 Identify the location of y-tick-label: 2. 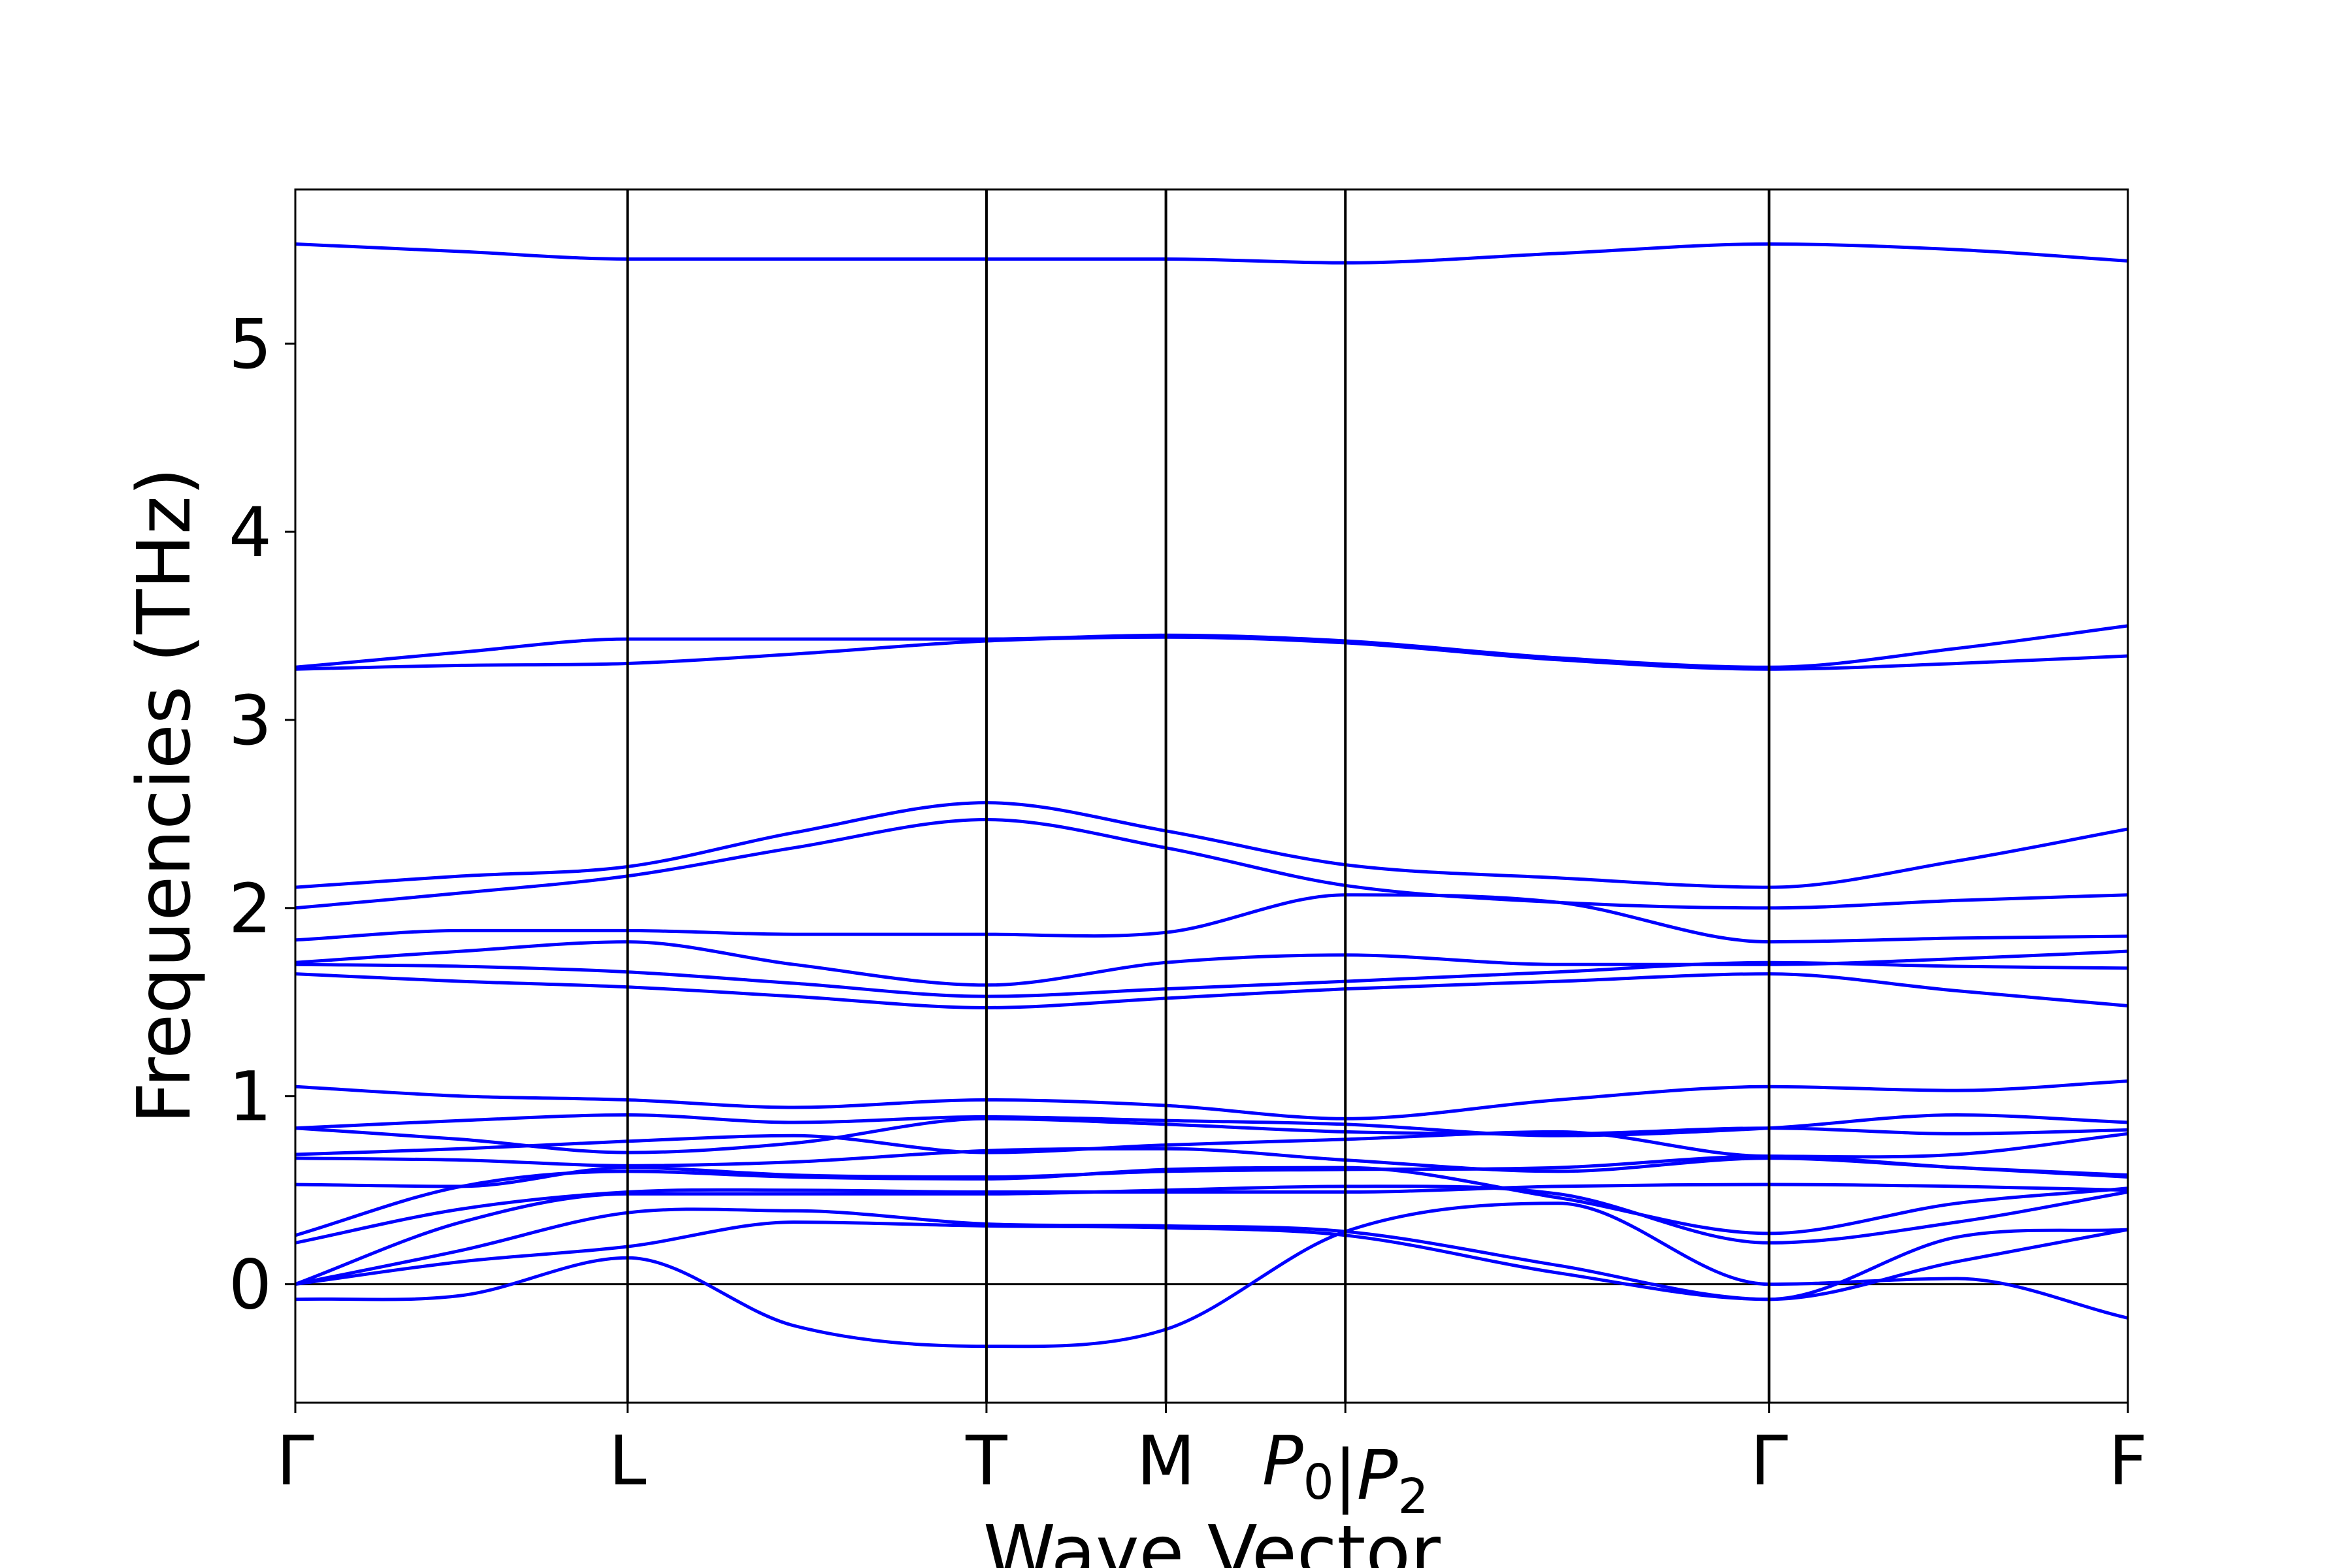
(250, 909).